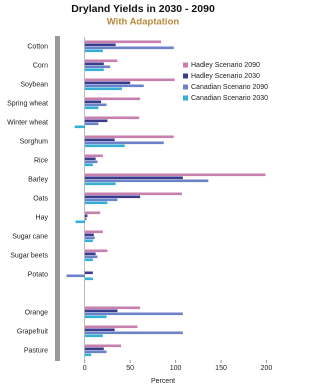 The image size is (320, 388). What do you see at coordinates (30, 236) in the screenshot?
I see `y-tick-label: Sugar cane` at bounding box center [30, 236].